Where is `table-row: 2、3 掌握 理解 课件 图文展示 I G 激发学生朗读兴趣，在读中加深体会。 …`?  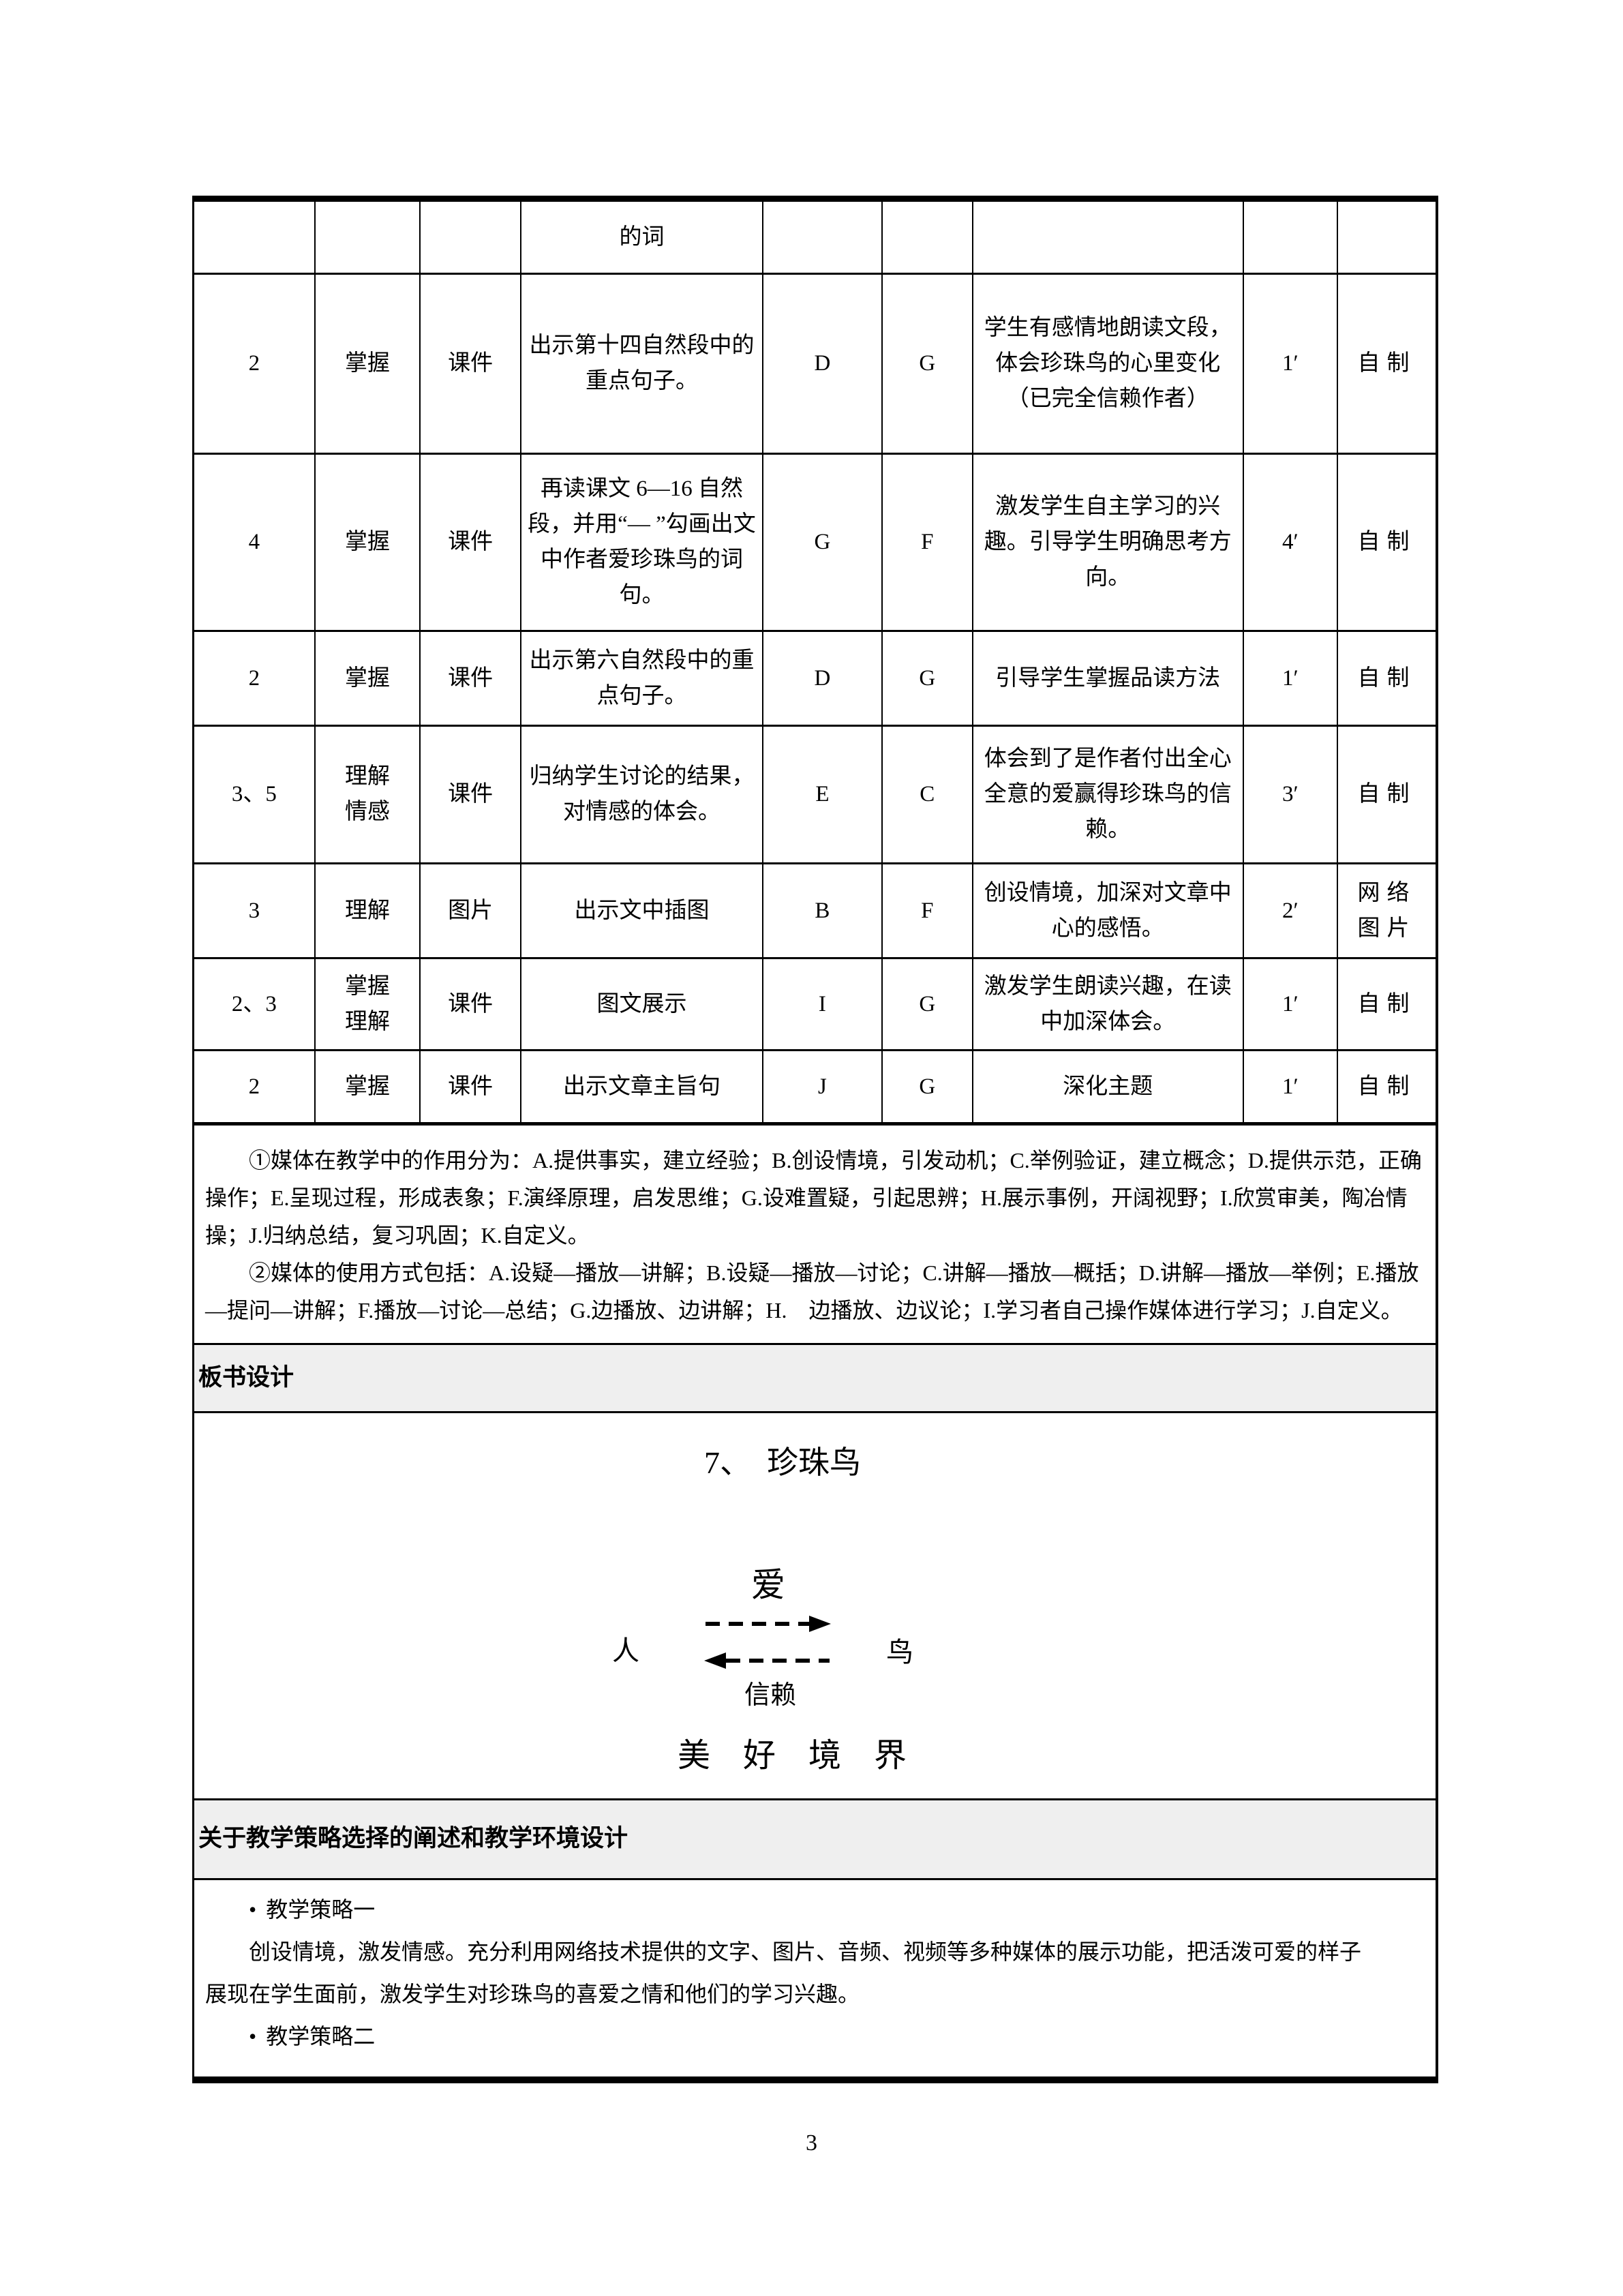
table-row: 2、3 掌握 理解 课件 图文展示 I G 激发学生朗读兴趣，在读中加深体会。 … is located at coordinates (815, 1003).